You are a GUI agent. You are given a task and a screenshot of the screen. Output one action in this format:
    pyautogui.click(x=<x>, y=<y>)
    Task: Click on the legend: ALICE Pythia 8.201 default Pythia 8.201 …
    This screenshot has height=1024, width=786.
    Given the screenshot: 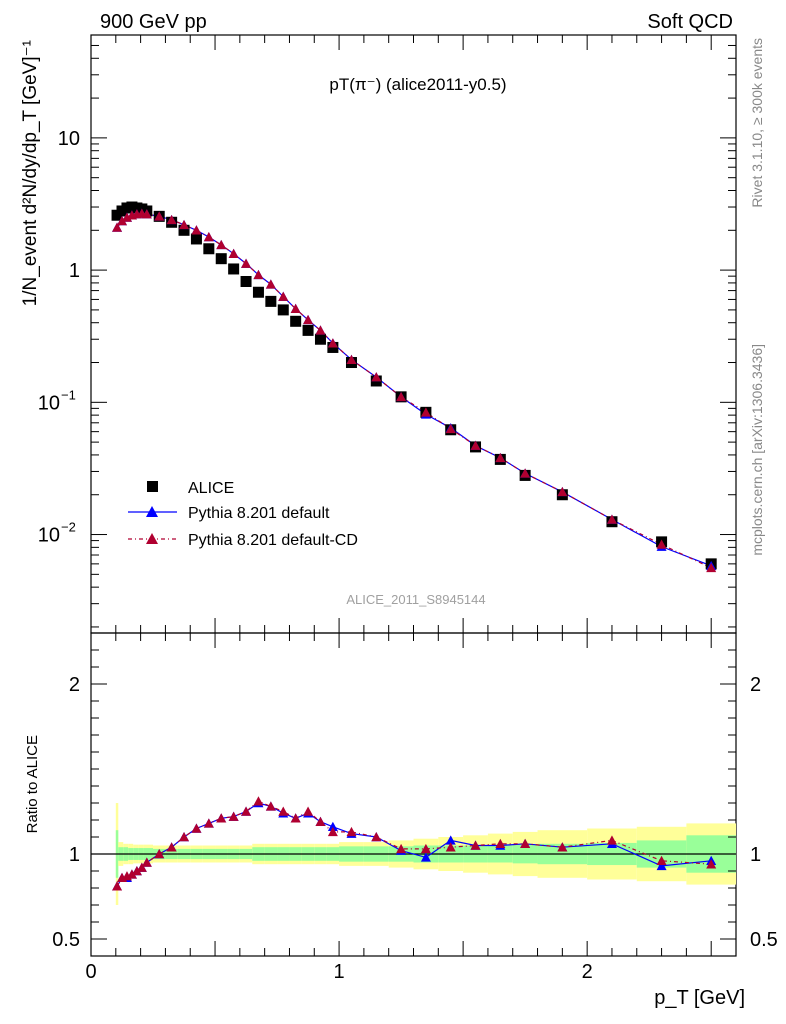 What is the action you would take?
    pyautogui.click(x=243, y=514)
    